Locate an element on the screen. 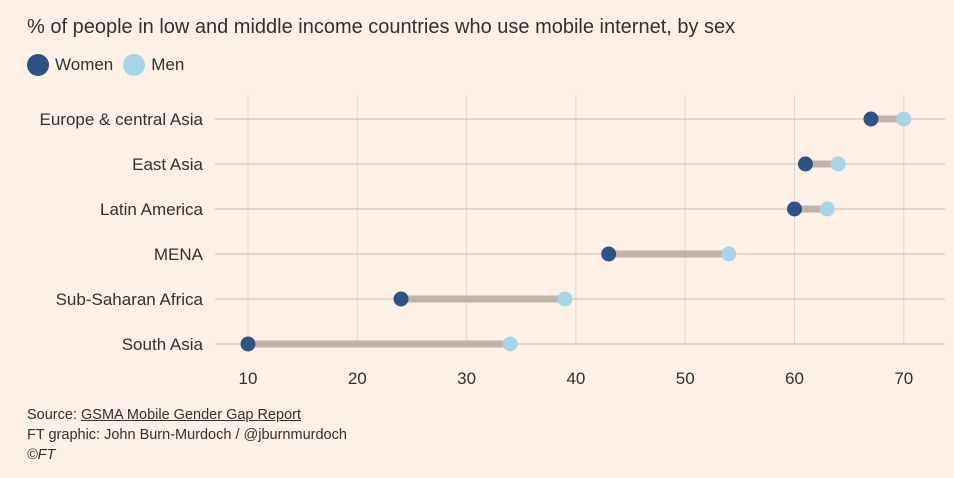 The height and width of the screenshot is (478, 954). men-dot-mena is located at coordinates (729, 254).